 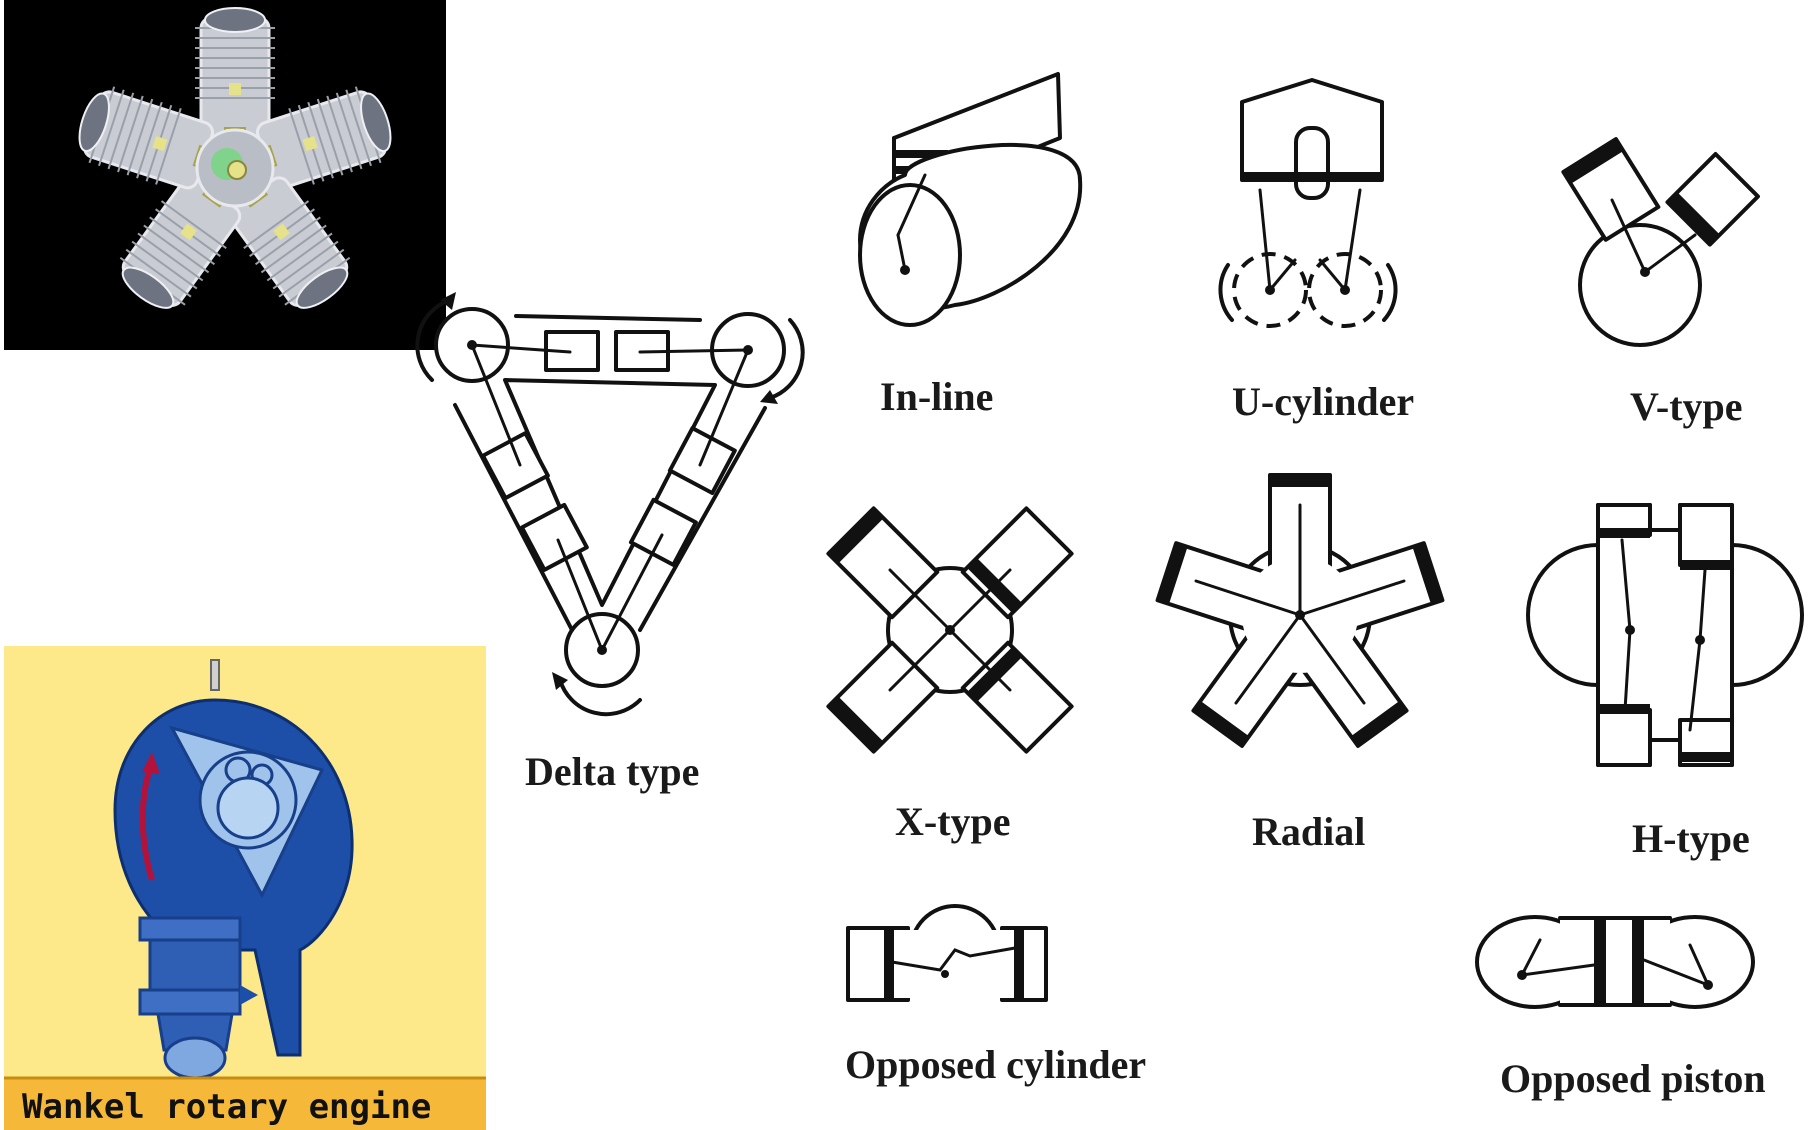 What do you see at coordinates (1300, 663) in the screenshot?
I see `radial-diagram: Radial` at bounding box center [1300, 663].